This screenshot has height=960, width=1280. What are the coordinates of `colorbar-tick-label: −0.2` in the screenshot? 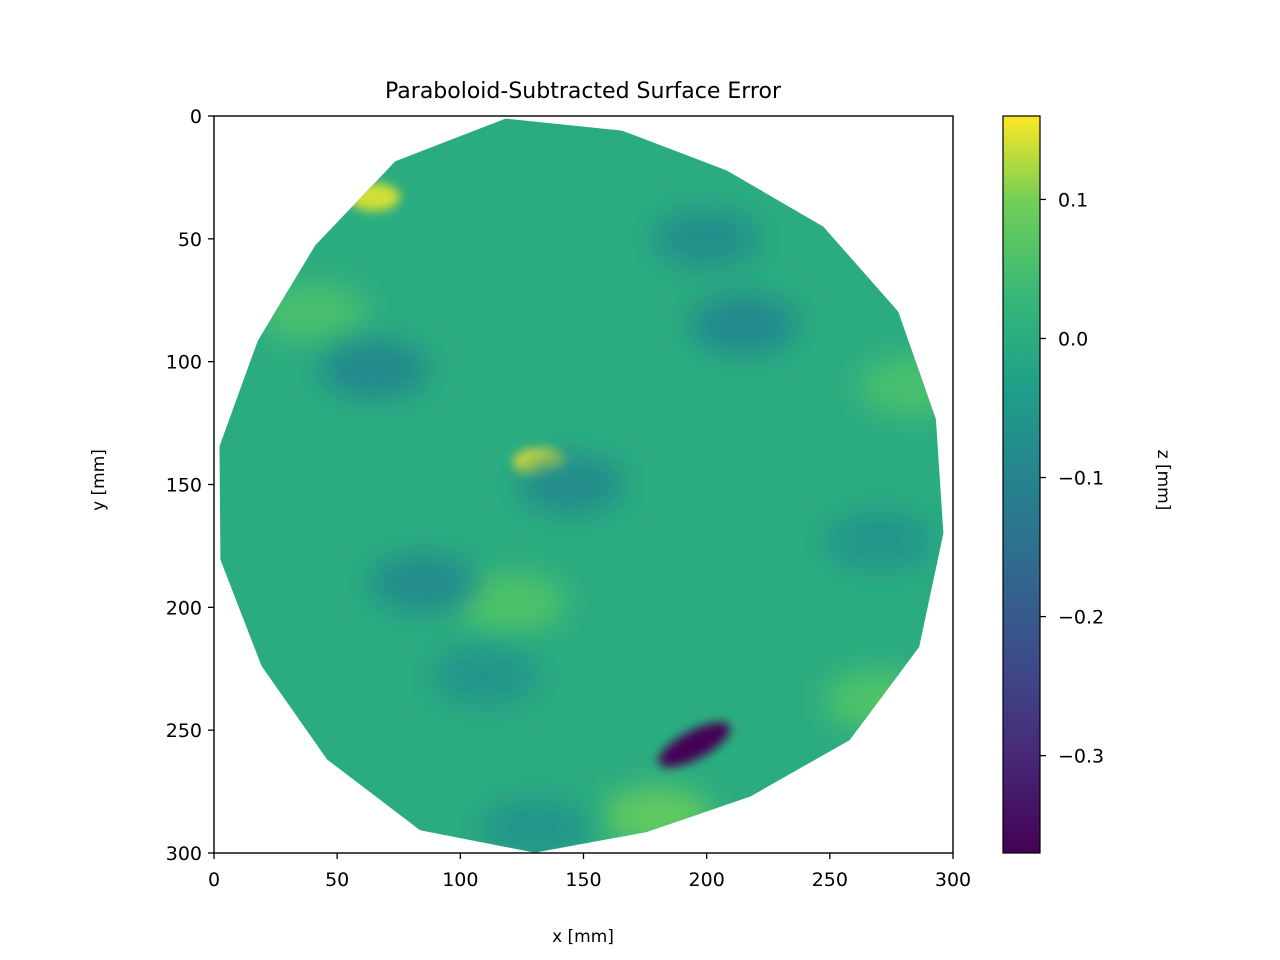 It's located at (1081, 618).